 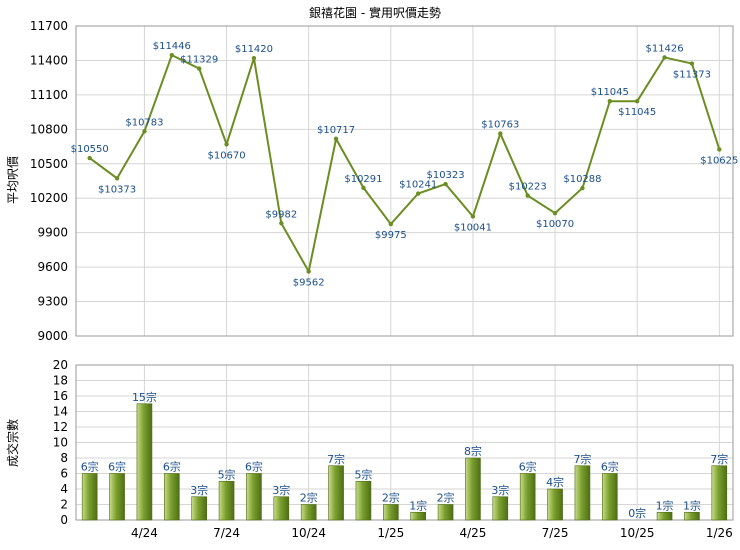 I want to click on count-bar-label: 4宗, so click(x=555, y=482).